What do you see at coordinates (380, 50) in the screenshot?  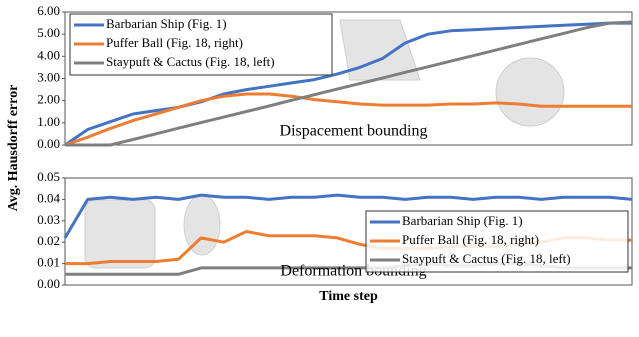 I see `ship-render` at bounding box center [380, 50].